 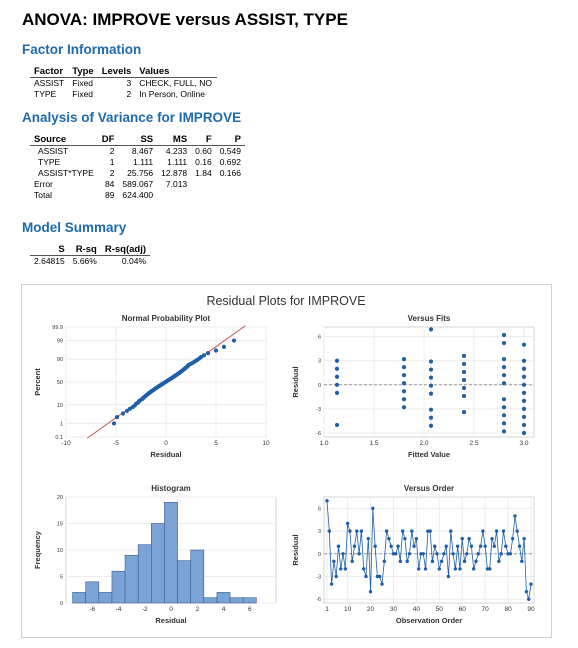 I want to click on model-summary-table: S R-sq R-sq(adj) 2.64815 5.66% 0.04%, so click(x=90, y=255).